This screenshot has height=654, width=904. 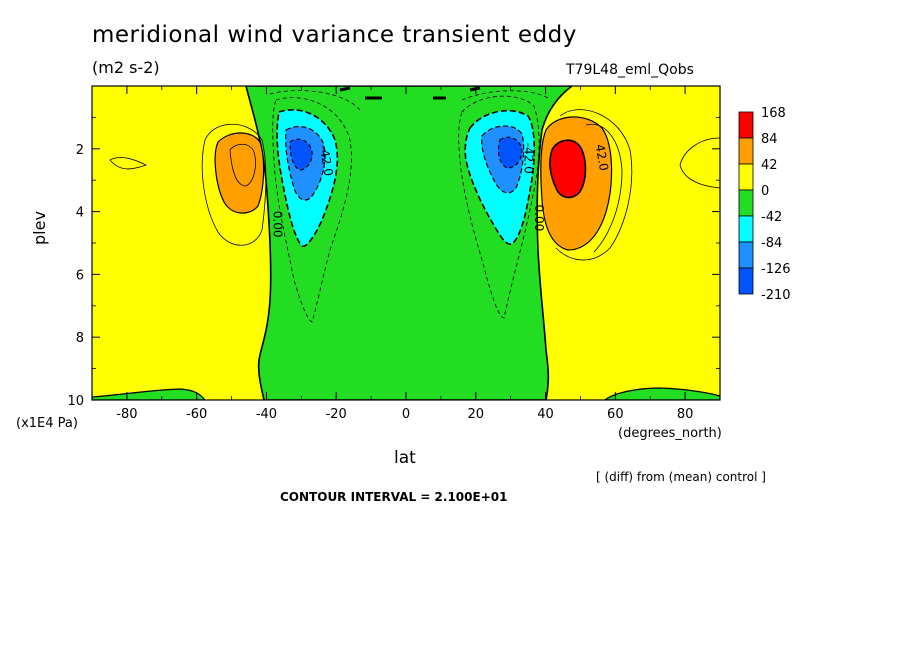 What do you see at coordinates (769, 139) in the screenshot?
I see `colorbar-label: 84` at bounding box center [769, 139].